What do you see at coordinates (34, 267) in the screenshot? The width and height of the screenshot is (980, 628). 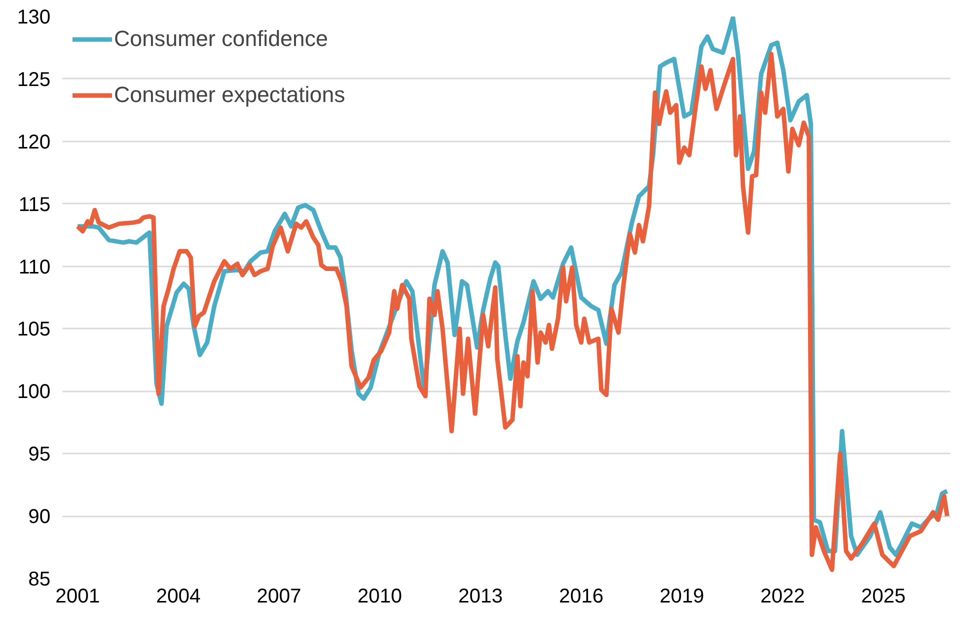 I see `y-tick-label: 110` at bounding box center [34, 267].